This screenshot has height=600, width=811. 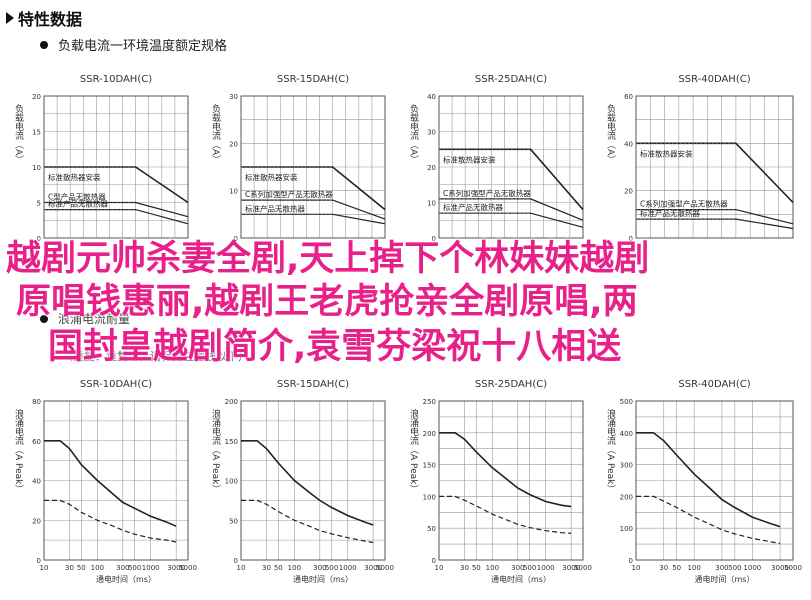 What do you see at coordinates (626, 434) in the screenshot?
I see `y-tick-label: 400` at bounding box center [626, 434].